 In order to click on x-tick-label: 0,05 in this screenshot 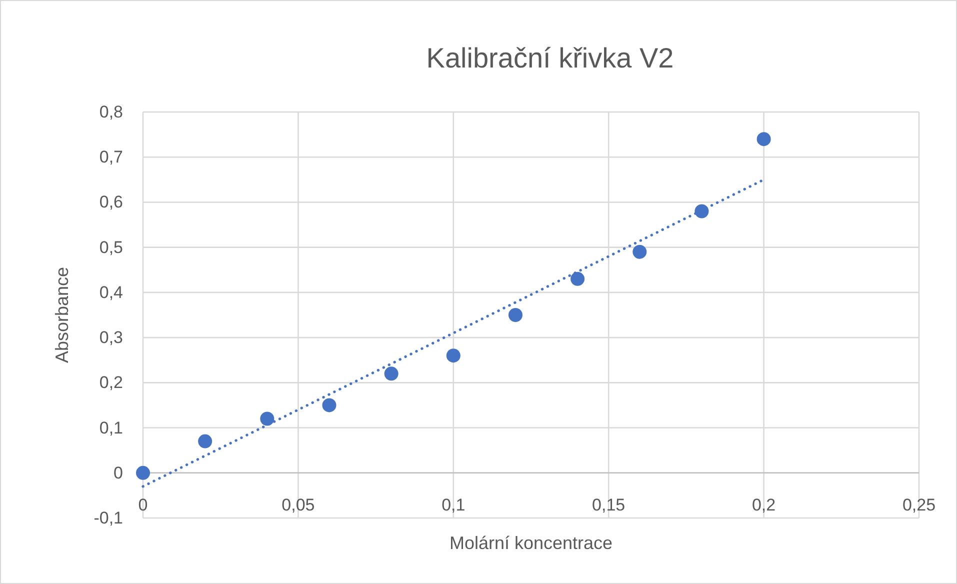, I will do `click(298, 504)`.